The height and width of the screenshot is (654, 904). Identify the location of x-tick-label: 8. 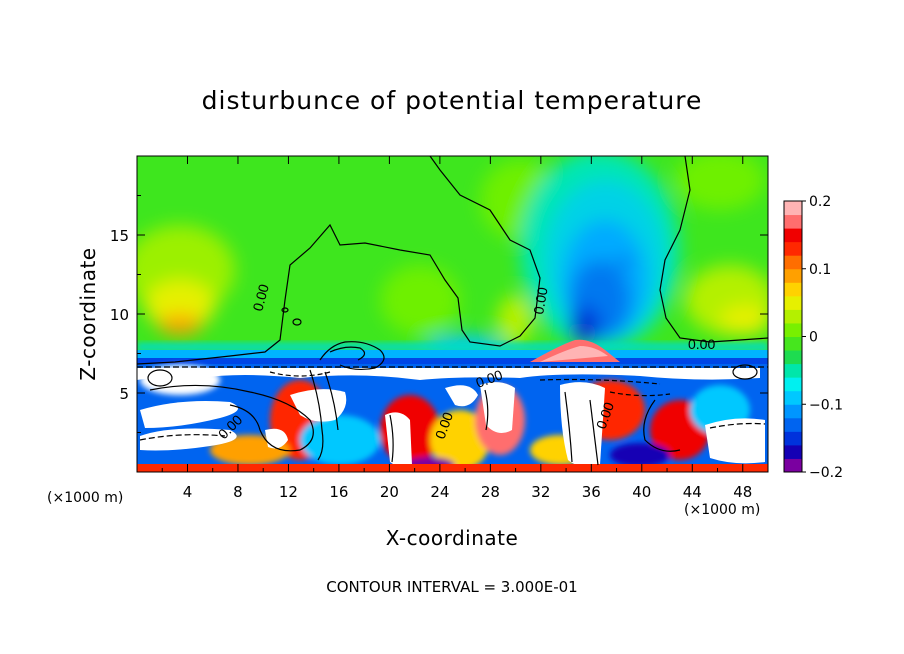
(238, 492).